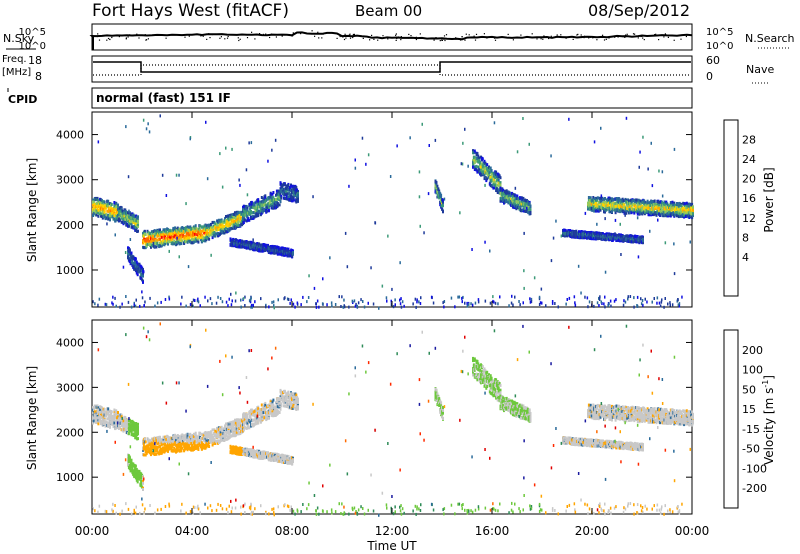 The width and height of the screenshot is (800, 554). Describe the element at coordinates (709, 76) in the screenshot. I see `nave-tick-low: 0` at that location.